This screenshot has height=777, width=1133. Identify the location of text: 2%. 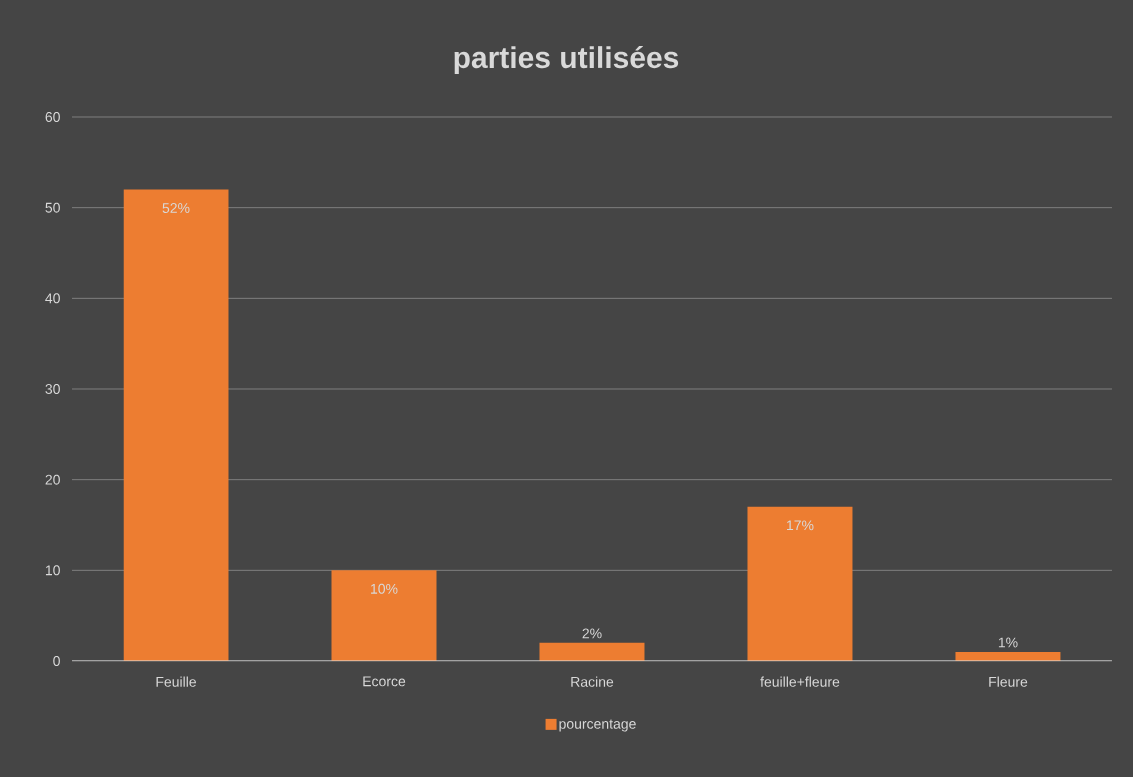
(592, 633).